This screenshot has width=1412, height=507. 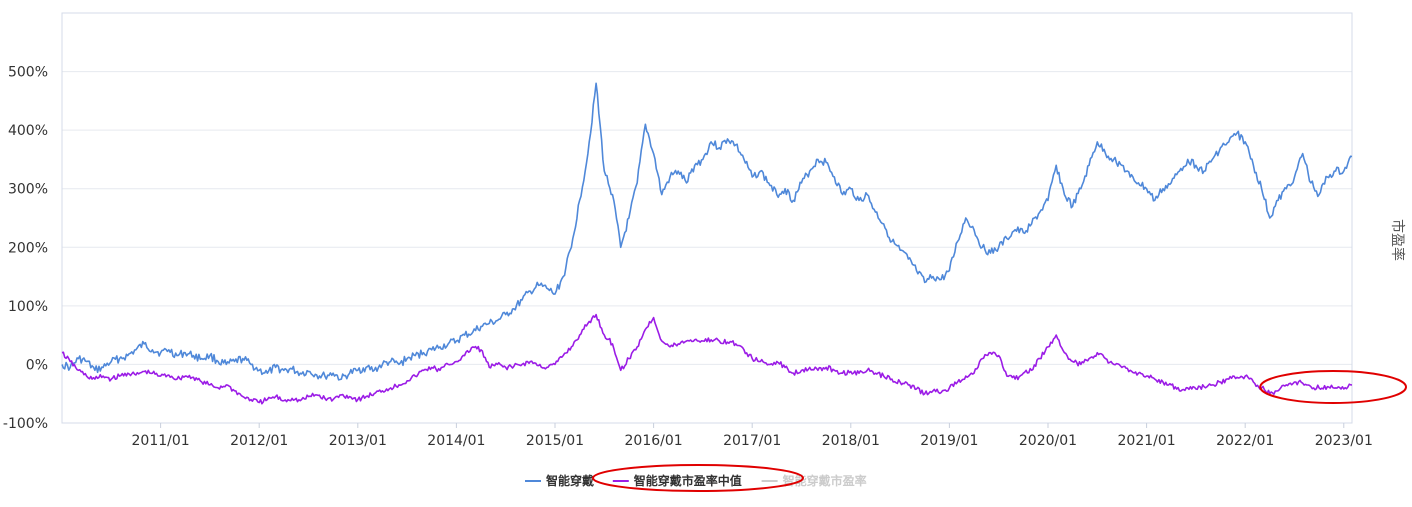 I want to click on x-tick-label: 2015/01, so click(x=555, y=441).